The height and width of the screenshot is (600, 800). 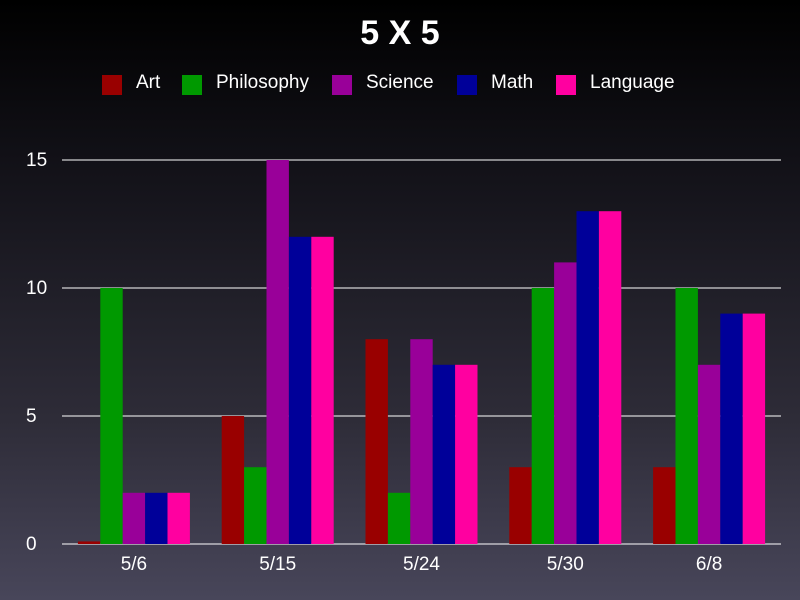 What do you see at coordinates (36, 288) in the screenshot?
I see `y-tick-label: 10` at bounding box center [36, 288].